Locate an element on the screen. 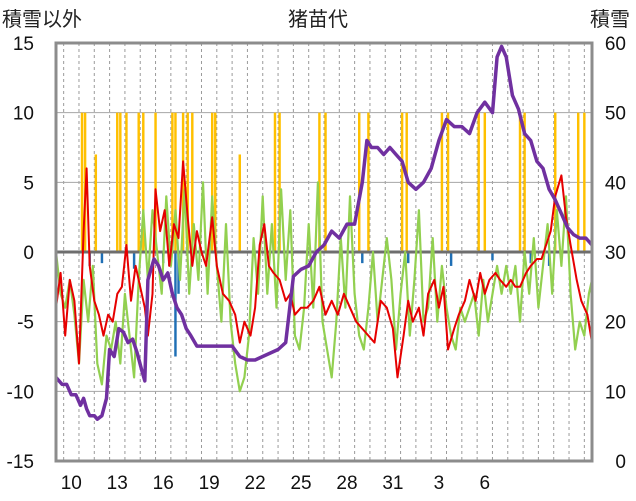 The height and width of the screenshot is (501, 636). left-axis-ticks: 15 10 5 0 -5 -10 -15 is located at coordinates (20, 253).